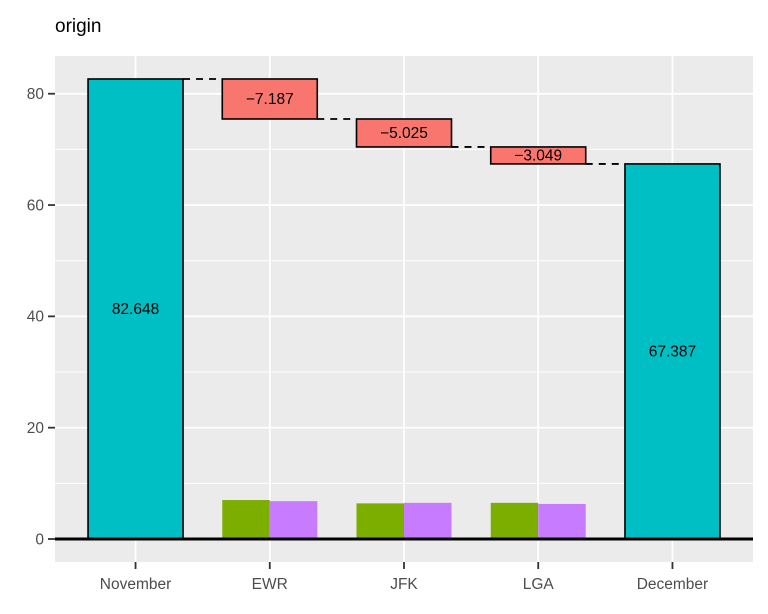 This screenshot has height=614, width=768. I want to click on side-bar-purple-jfk, so click(428, 520).